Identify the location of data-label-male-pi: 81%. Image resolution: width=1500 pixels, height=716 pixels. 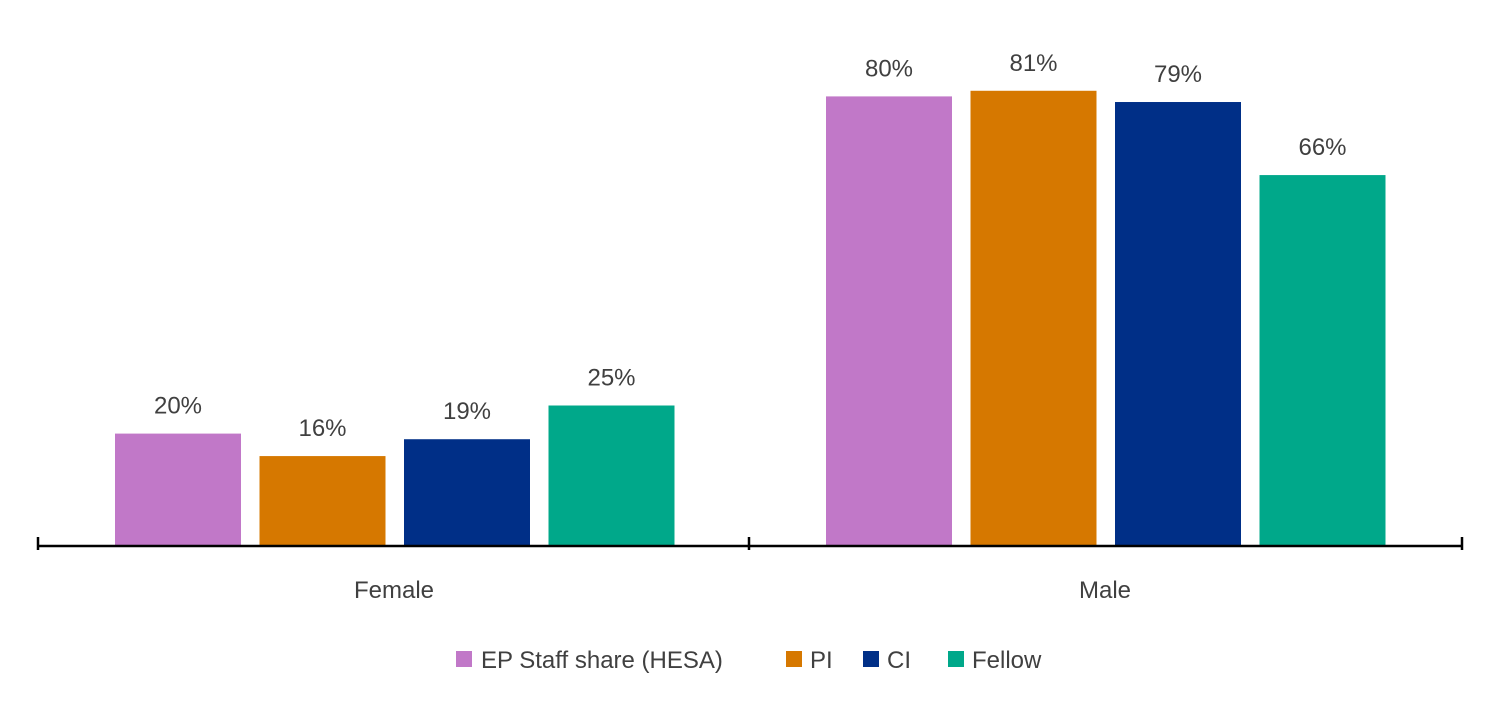
(1033, 63).